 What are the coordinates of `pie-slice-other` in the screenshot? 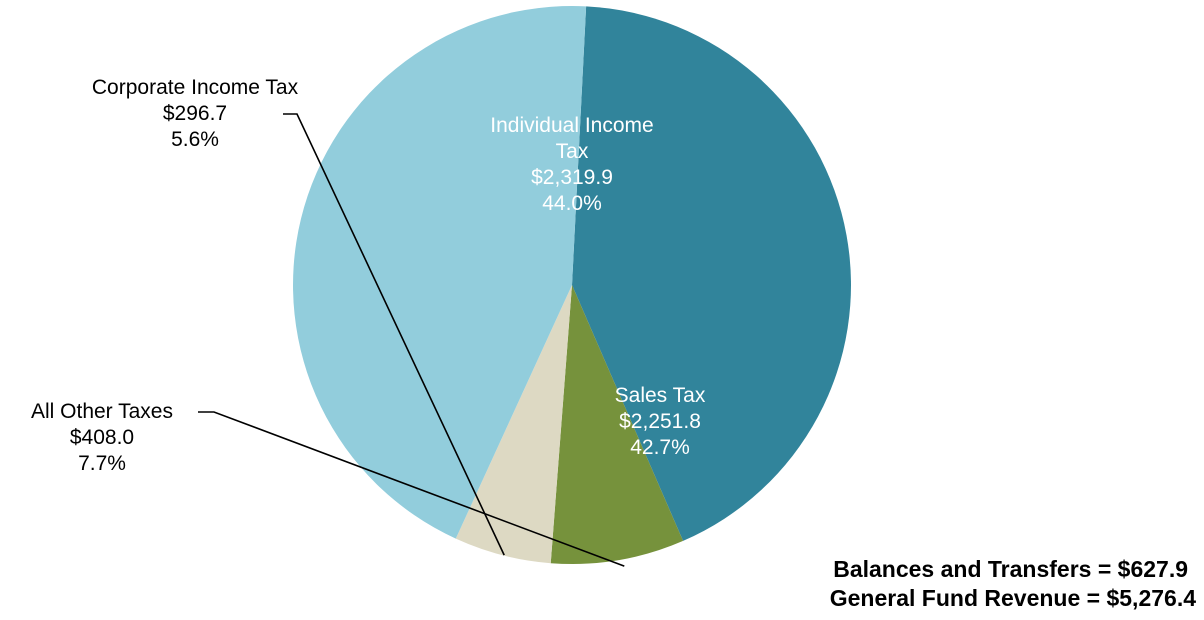 It's located at (617, 425).